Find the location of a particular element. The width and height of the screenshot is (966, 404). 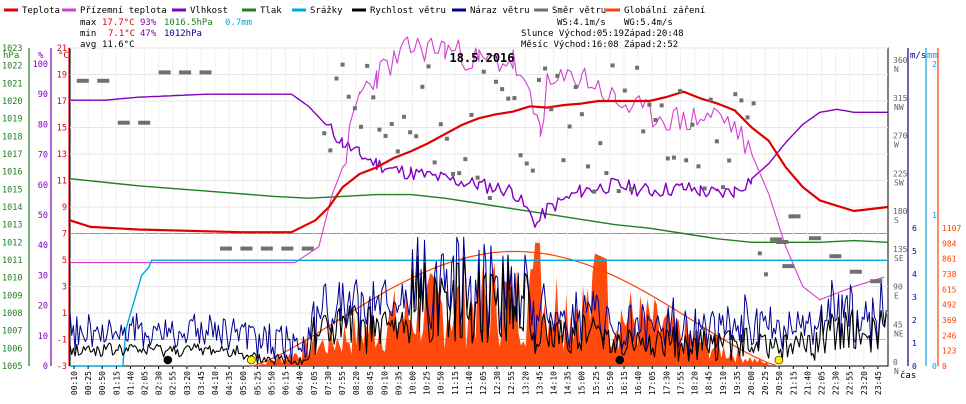

x-tick-label: 21:15 is located at coordinates (793, 383).